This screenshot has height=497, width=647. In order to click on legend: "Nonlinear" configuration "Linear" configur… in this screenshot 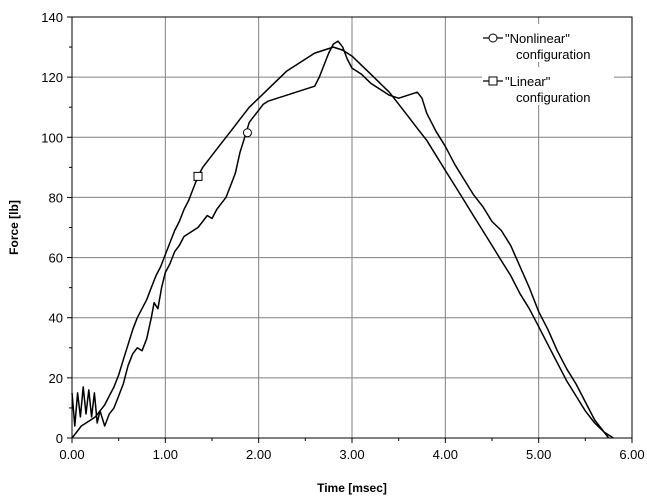, I will do `click(548, 64)`.